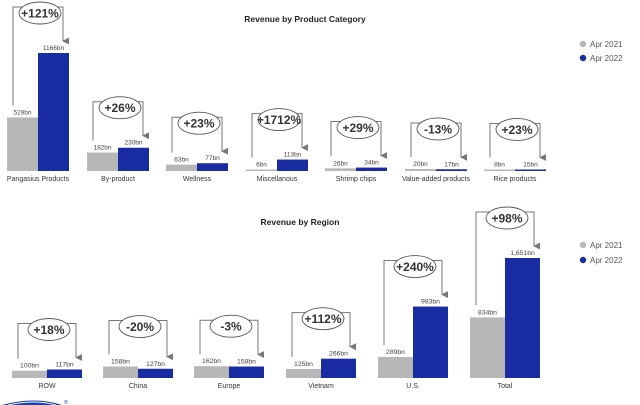  What do you see at coordinates (181, 167) in the screenshot?
I see `bar-apr-2021-wellness` at bounding box center [181, 167].